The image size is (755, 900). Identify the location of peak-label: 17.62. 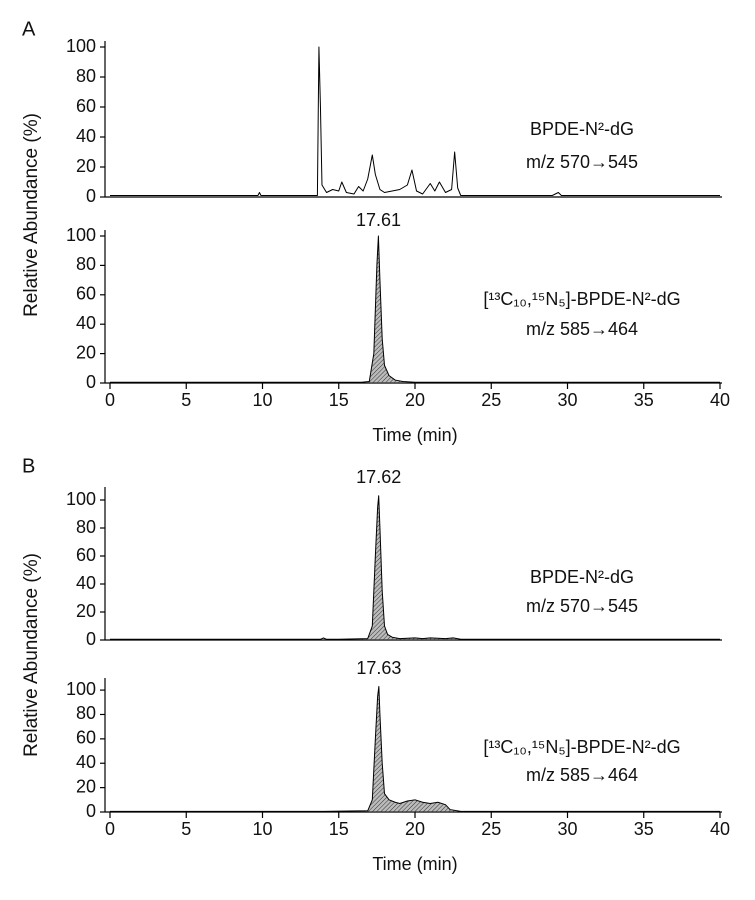
(378, 477).